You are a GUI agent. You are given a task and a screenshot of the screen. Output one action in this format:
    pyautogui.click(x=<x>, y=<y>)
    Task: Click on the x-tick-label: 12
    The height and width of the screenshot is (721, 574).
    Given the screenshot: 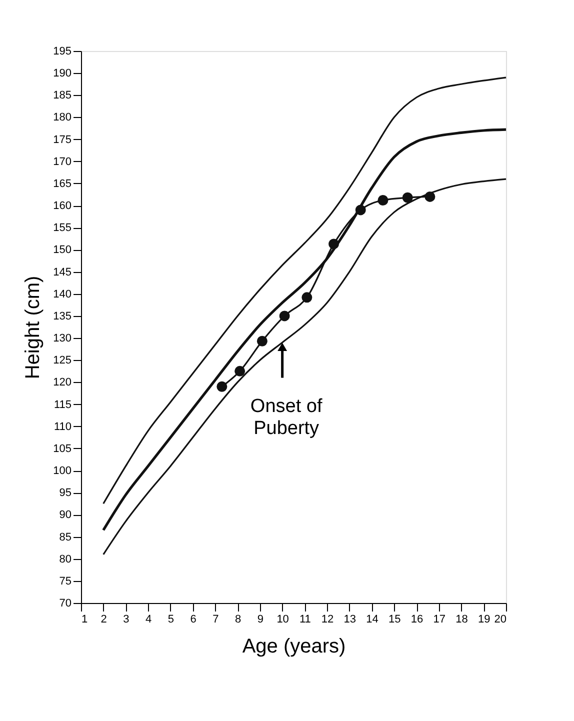 What is the action you would take?
    pyautogui.click(x=327, y=620)
    